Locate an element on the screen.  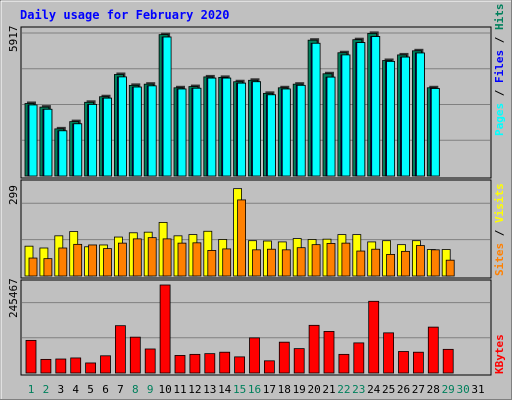
pages-files-hits-axis-label: Pages / Files / Hits is located at coordinates (499, 70).